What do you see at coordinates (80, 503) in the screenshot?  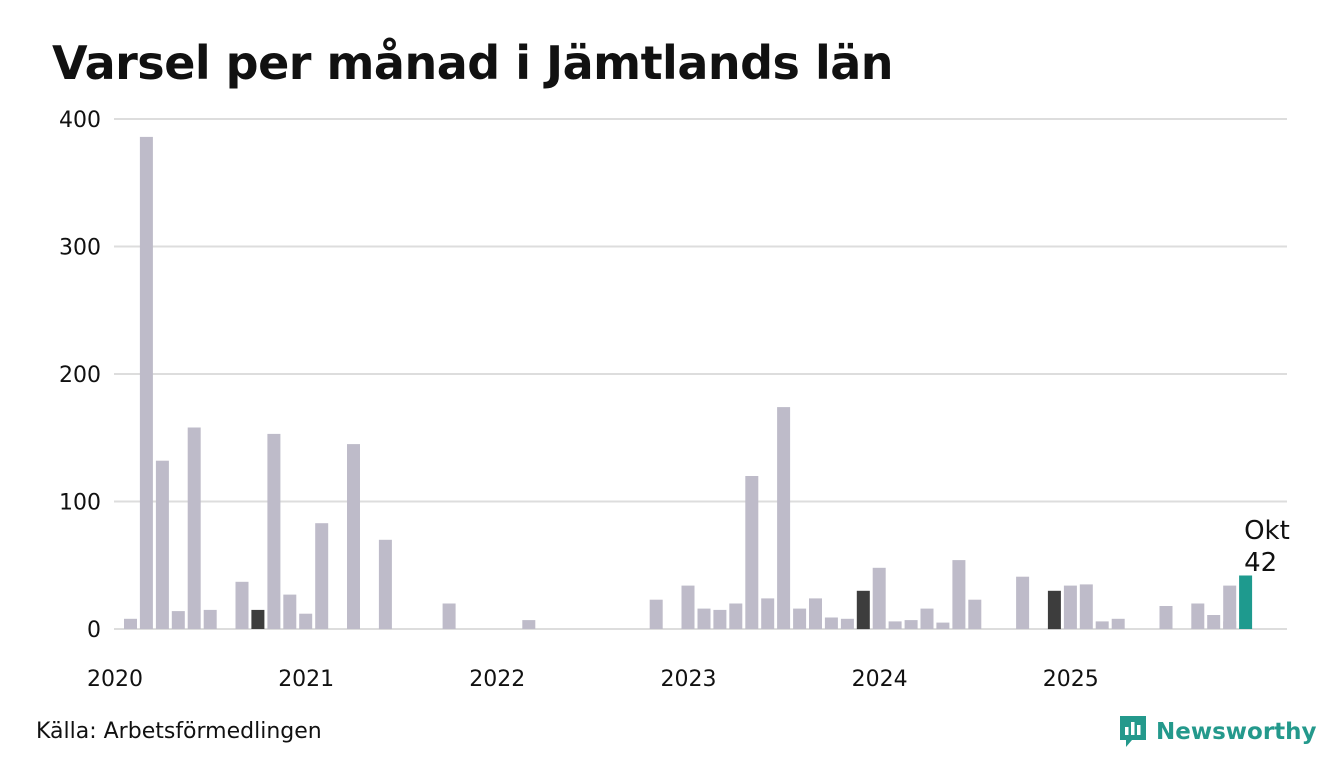 I see `y-tick-label: 100` at bounding box center [80, 503].